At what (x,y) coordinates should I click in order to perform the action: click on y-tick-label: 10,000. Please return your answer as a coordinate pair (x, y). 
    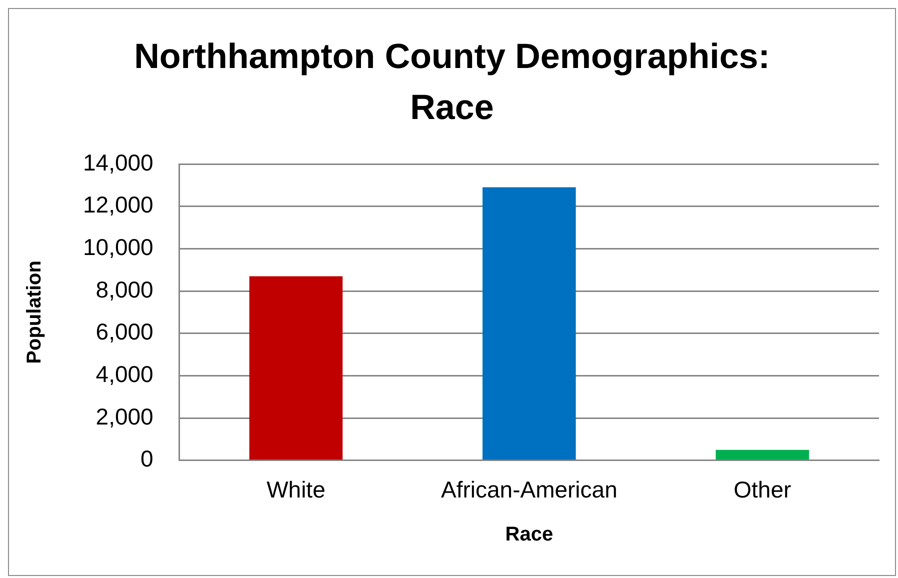
    Looking at the image, I should click on (118, 247).